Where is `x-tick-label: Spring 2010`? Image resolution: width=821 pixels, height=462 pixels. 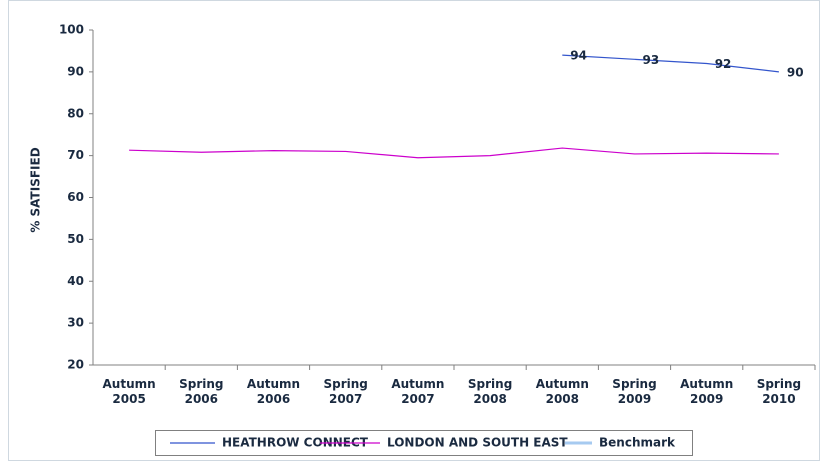
x-tick-label: Spring 2010 is located at coordinates (779, 391).